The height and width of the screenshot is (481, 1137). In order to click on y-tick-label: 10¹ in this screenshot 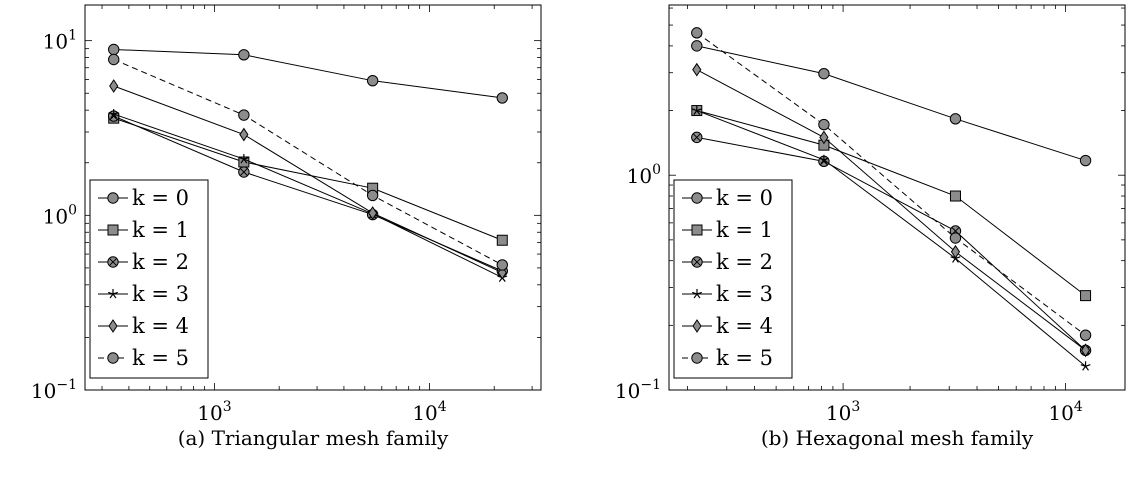, I will do `click(60, 41)`.